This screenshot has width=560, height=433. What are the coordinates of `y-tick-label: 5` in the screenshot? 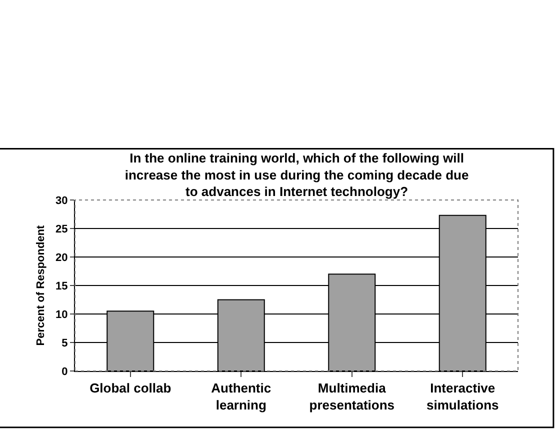 It's located at (65, 343).